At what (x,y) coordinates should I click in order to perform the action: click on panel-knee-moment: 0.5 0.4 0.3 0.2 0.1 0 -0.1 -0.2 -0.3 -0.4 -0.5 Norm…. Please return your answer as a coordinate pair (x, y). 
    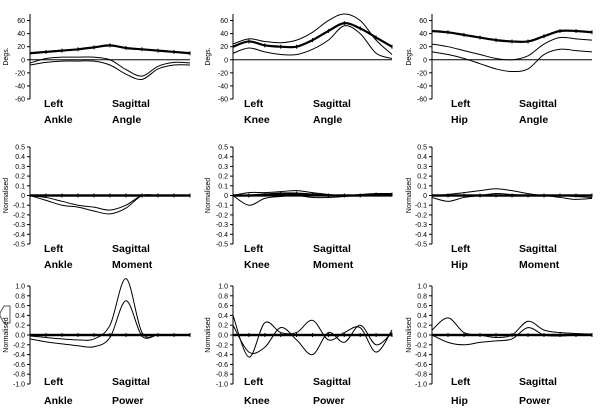
    Looking at the image, I should click on (299, 208).